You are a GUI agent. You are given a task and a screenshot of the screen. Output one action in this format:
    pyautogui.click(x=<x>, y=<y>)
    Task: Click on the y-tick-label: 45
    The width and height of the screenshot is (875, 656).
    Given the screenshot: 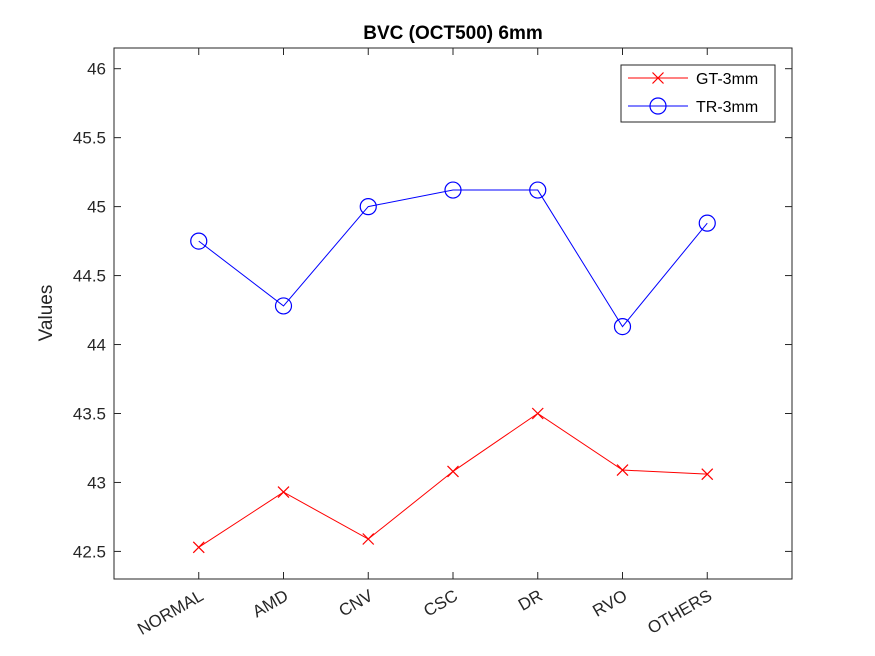 What is the action you would take?
    pyautogui.click(x=96, y=207)
    